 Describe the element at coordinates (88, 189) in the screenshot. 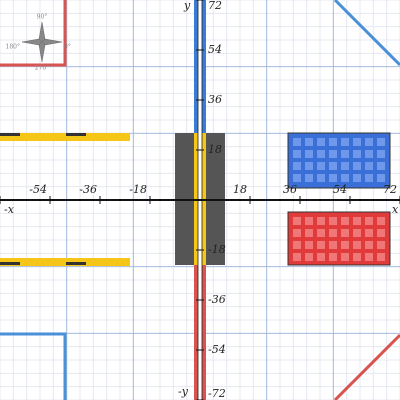

I see `x-tick-label: -36` at that location.